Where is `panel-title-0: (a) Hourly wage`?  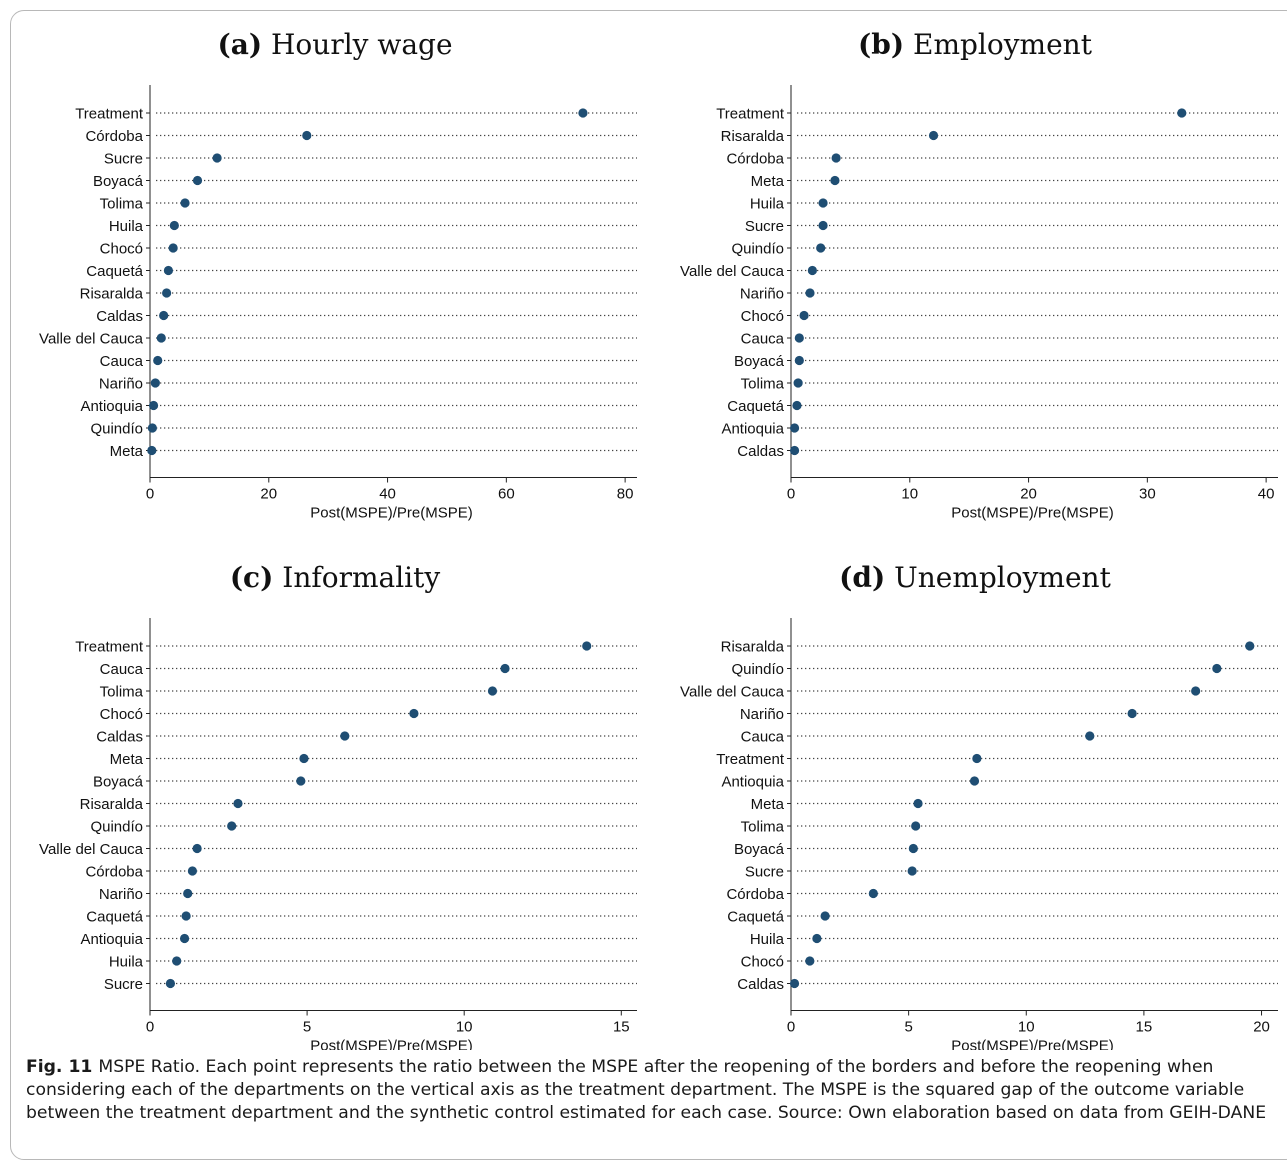 panel-title-0: (a) Hourly wage is located at coordinates (334, 44).